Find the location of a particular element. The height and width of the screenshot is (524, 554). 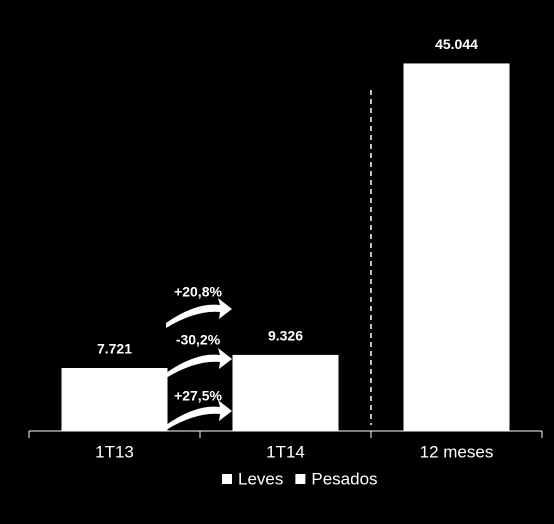

data-label: 7.721 is located at coordinates (114, 349).